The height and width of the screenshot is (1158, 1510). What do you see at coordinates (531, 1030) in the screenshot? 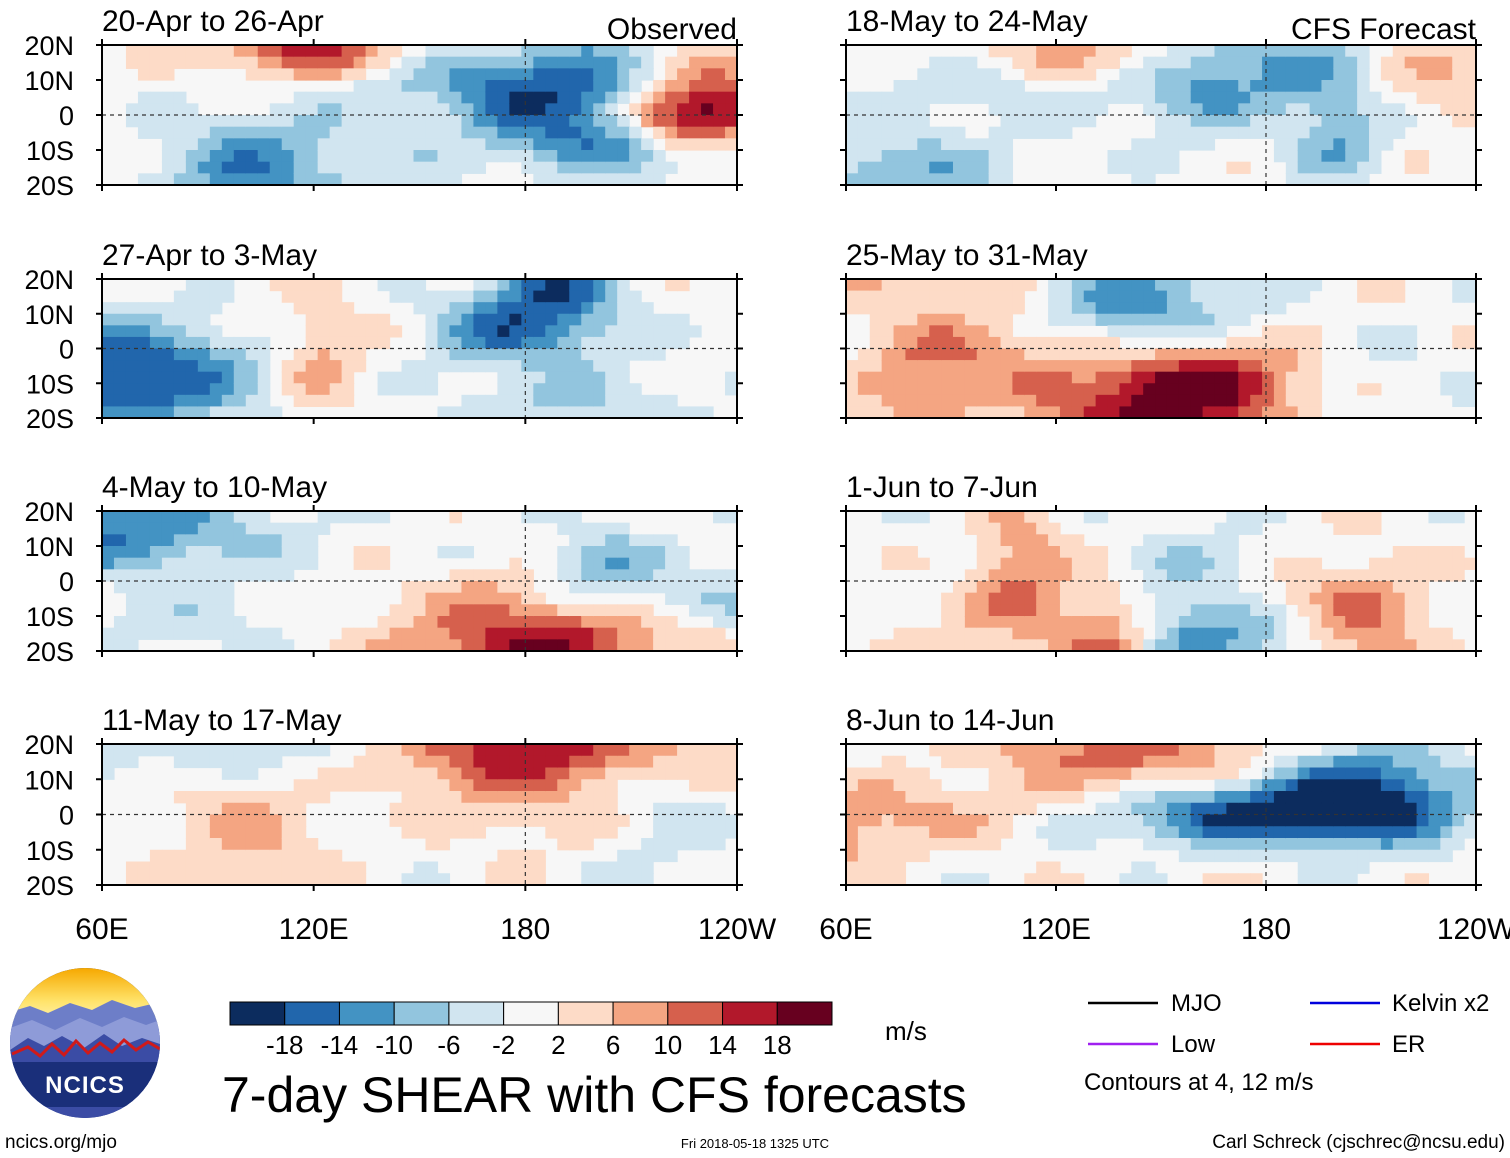
I see `colorbar: -18 -14 -10 -6 -2 2 6 10 14 18` at bounding box center [531, 1030].